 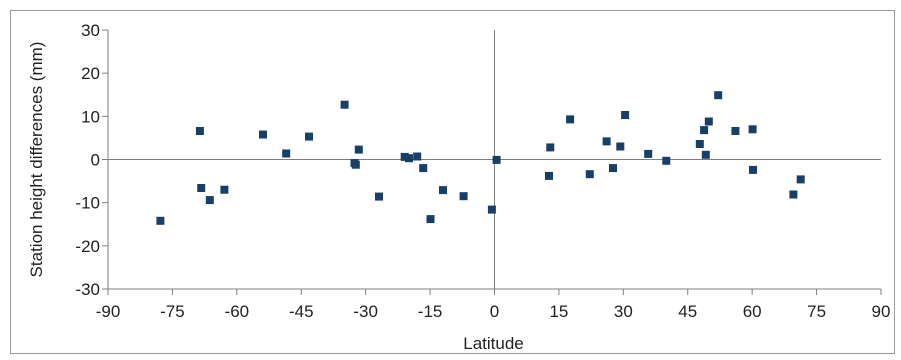 I want to click on x-tick-label: 15, so click(x=558, y=311).